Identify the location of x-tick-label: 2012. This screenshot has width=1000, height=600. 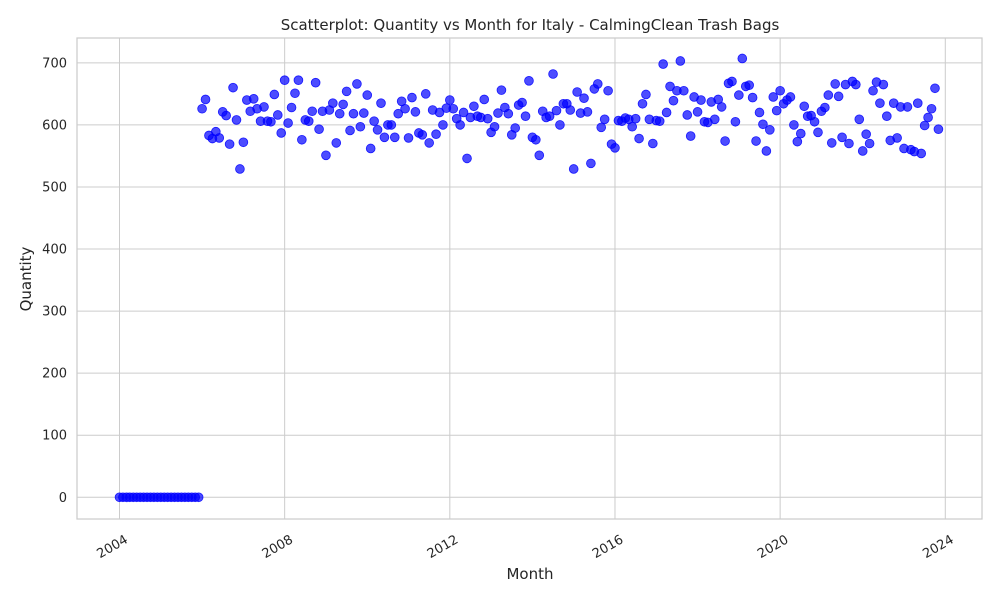
(443, 547).